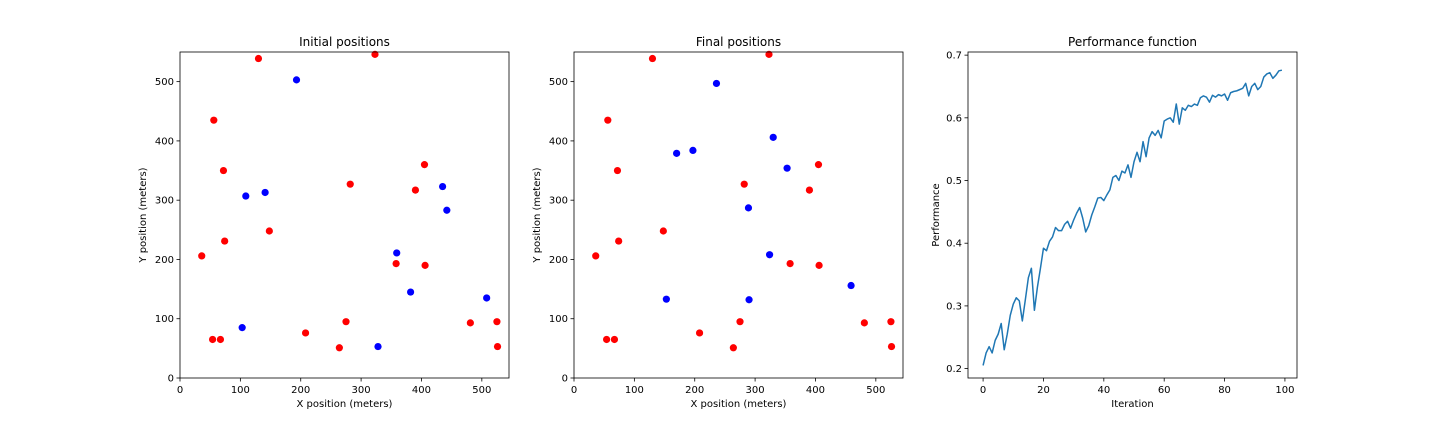 The width and height of the screenshot is (1440, 432). Describe the element at coordinates (558, 319) in the screenshot. I see `y-tick-label: 100` at that location.